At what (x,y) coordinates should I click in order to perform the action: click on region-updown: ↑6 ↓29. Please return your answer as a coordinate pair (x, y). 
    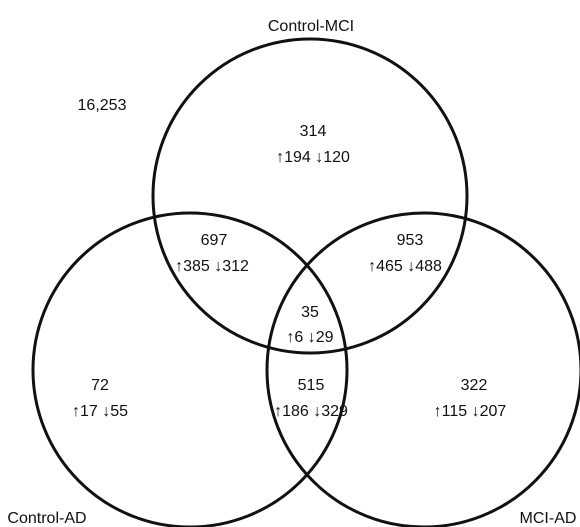
    Looking at the image, I should click on (309, 337).